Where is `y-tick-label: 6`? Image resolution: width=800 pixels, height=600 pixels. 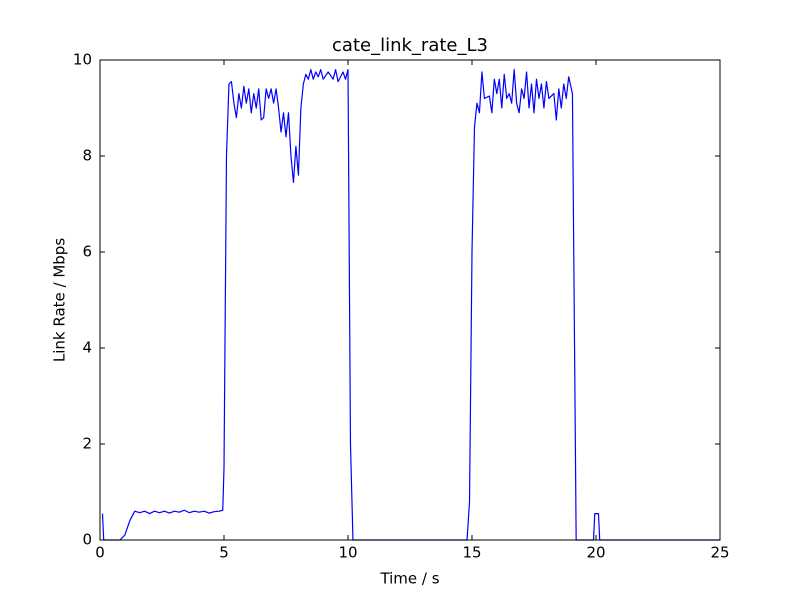 y-tick-label: 6 is located at coordinates (87, 252).